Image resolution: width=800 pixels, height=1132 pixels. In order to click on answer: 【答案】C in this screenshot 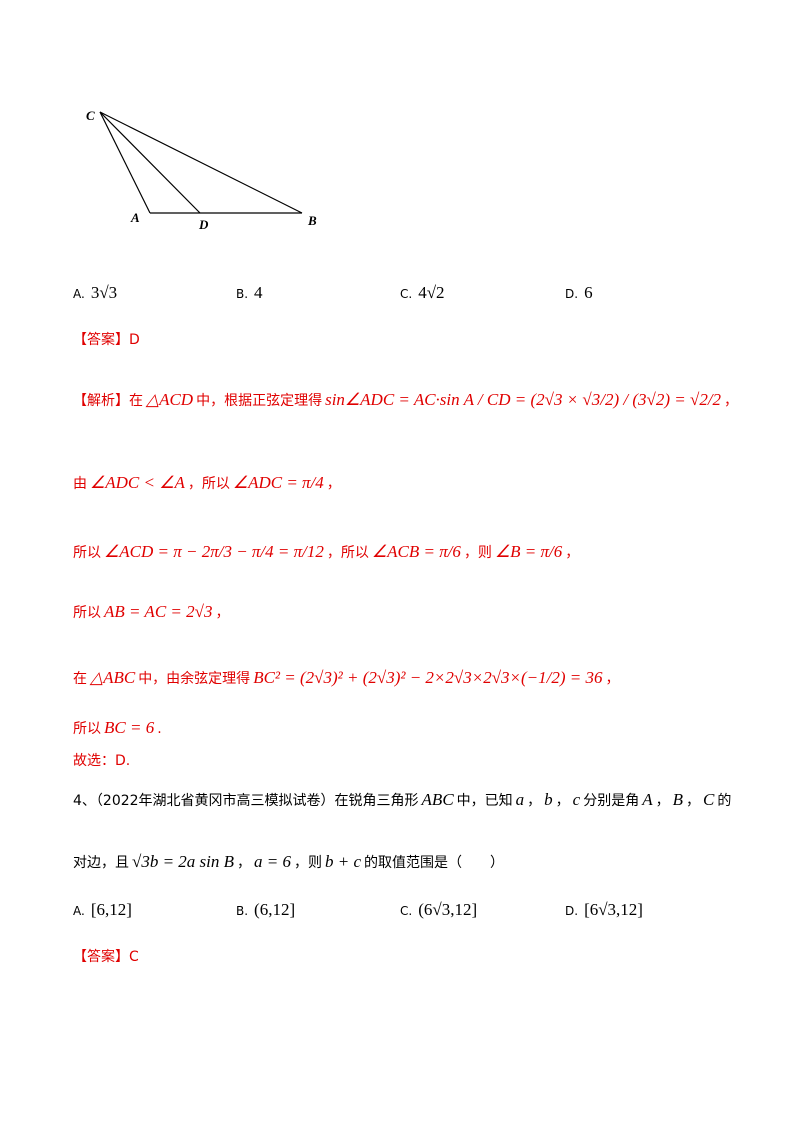, I will do `click(106, 956)`.